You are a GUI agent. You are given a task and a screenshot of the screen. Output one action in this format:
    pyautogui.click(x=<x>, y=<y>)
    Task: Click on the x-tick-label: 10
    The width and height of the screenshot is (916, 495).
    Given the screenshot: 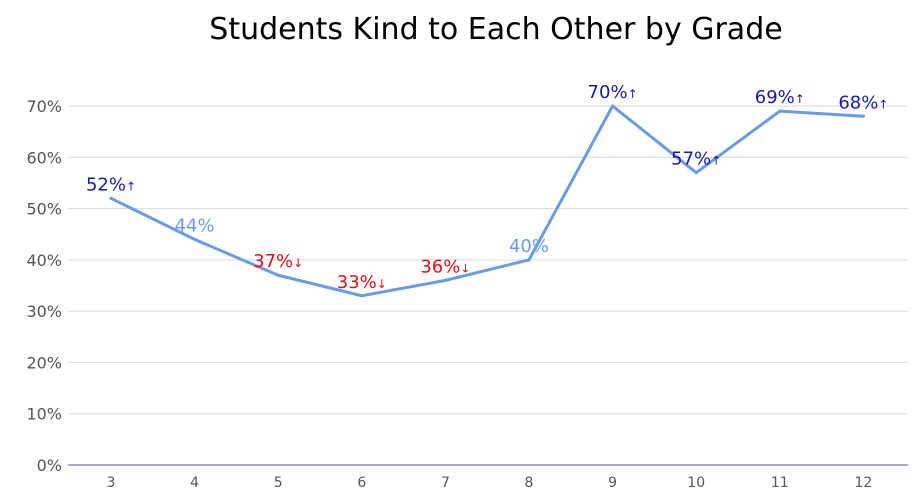 What is the action you would take?
    pyautogui.click(x=696, y=483)
    